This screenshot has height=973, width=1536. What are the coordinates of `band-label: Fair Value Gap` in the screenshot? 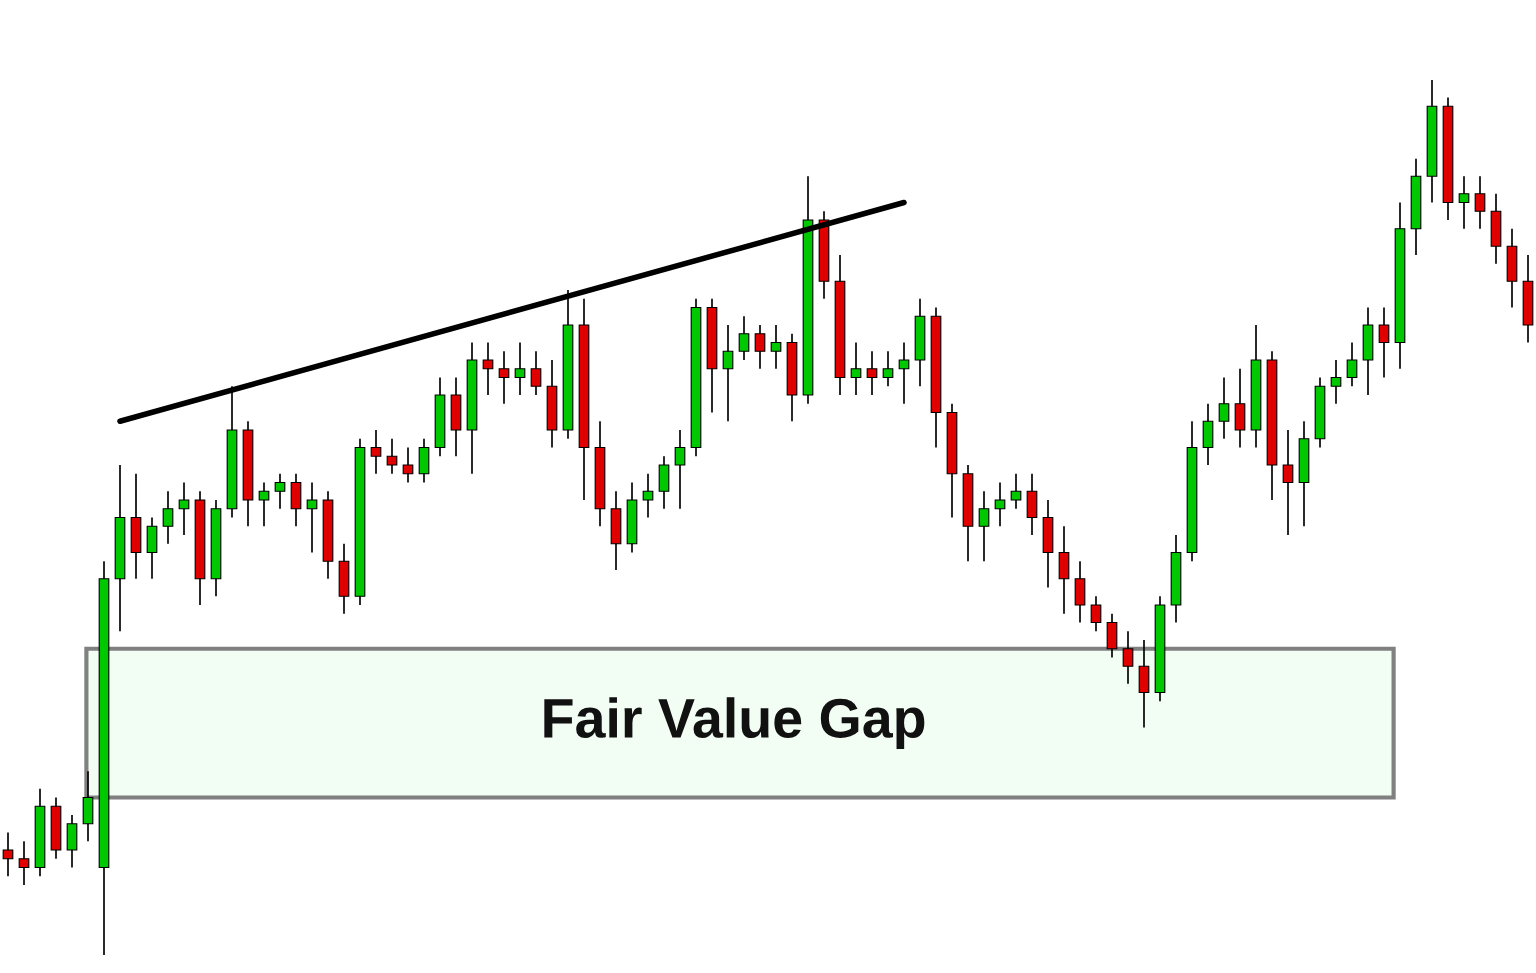 It's located at (734, 723).